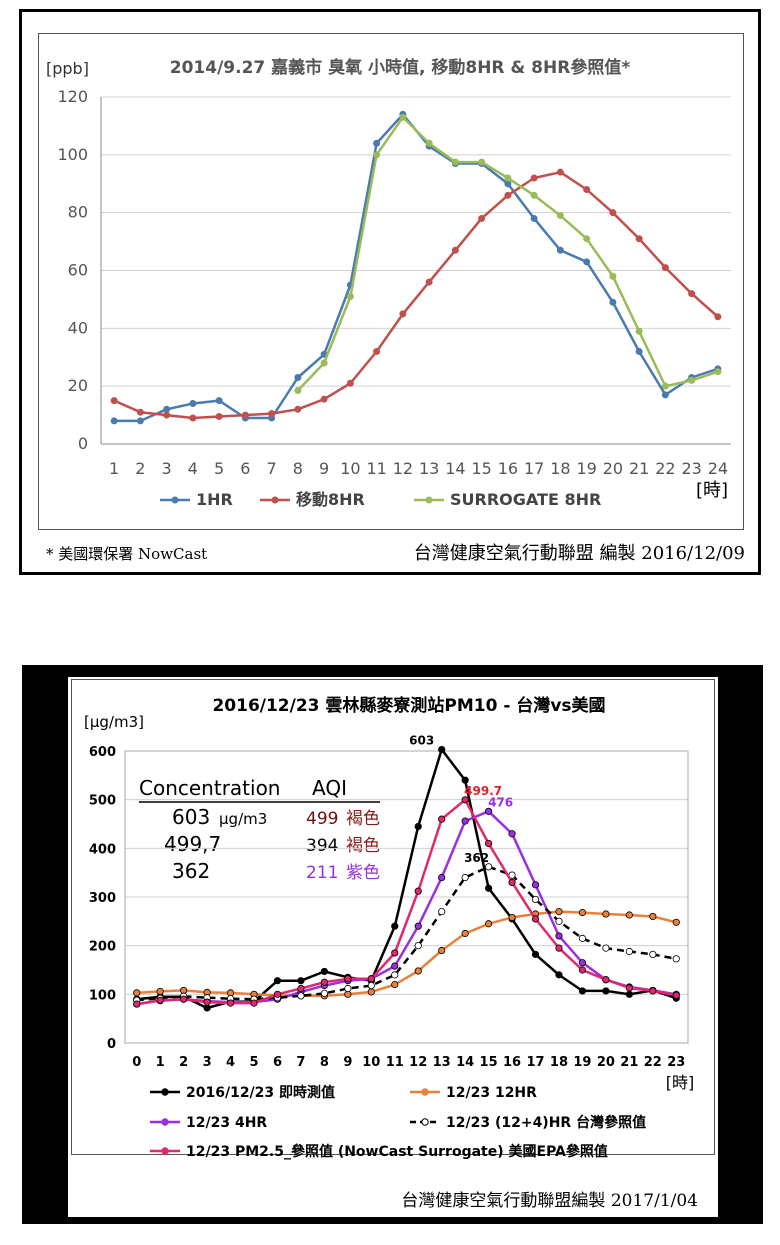 This screenshot has width=780, height=1245. I want to click on chart1-x-tick-label: 1, so click(114, 468).